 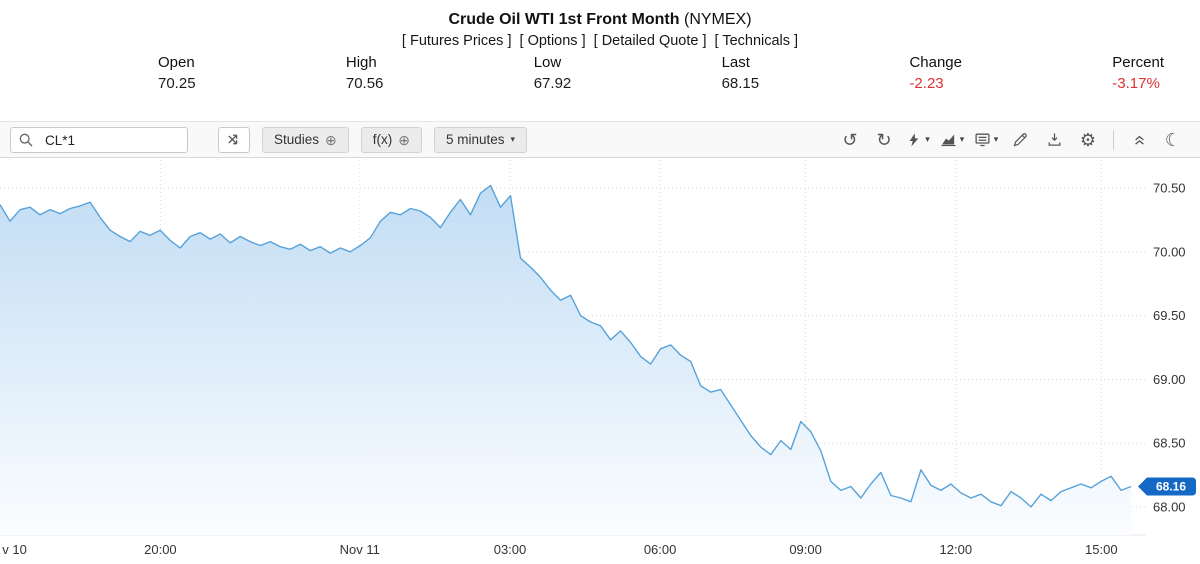 I want to click on quote-high-value: 70.56, so click(x=364, y=83).